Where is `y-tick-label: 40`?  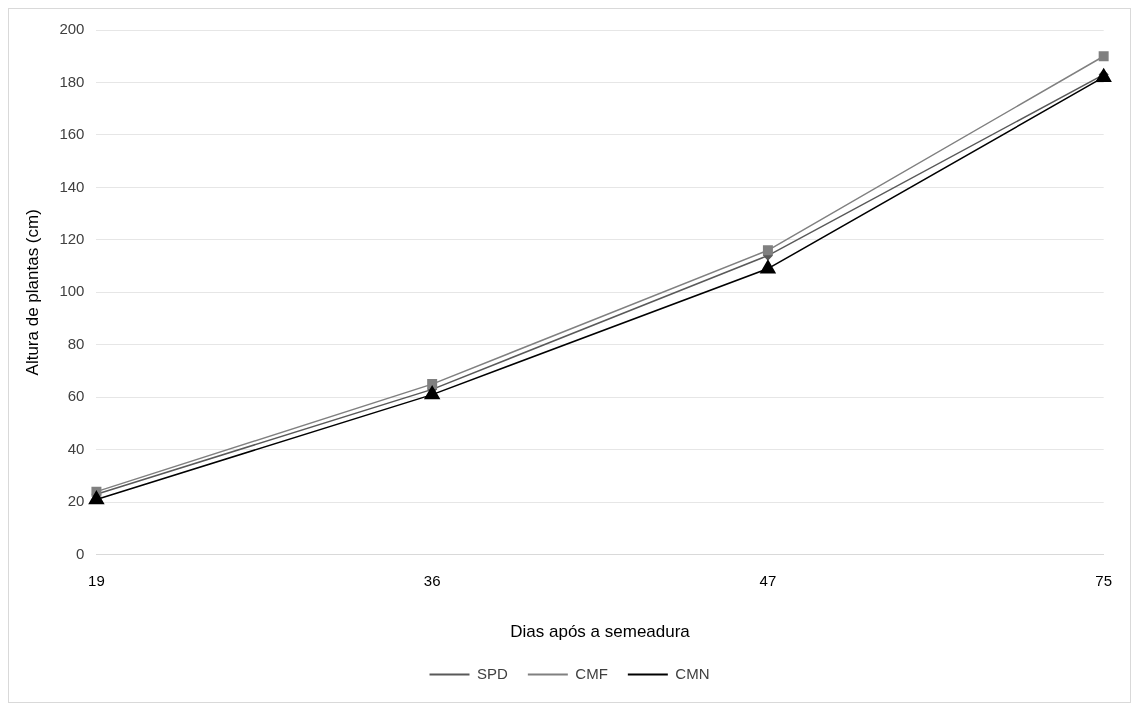 y-tick-label: 40 is located at coordinates (76, 448).